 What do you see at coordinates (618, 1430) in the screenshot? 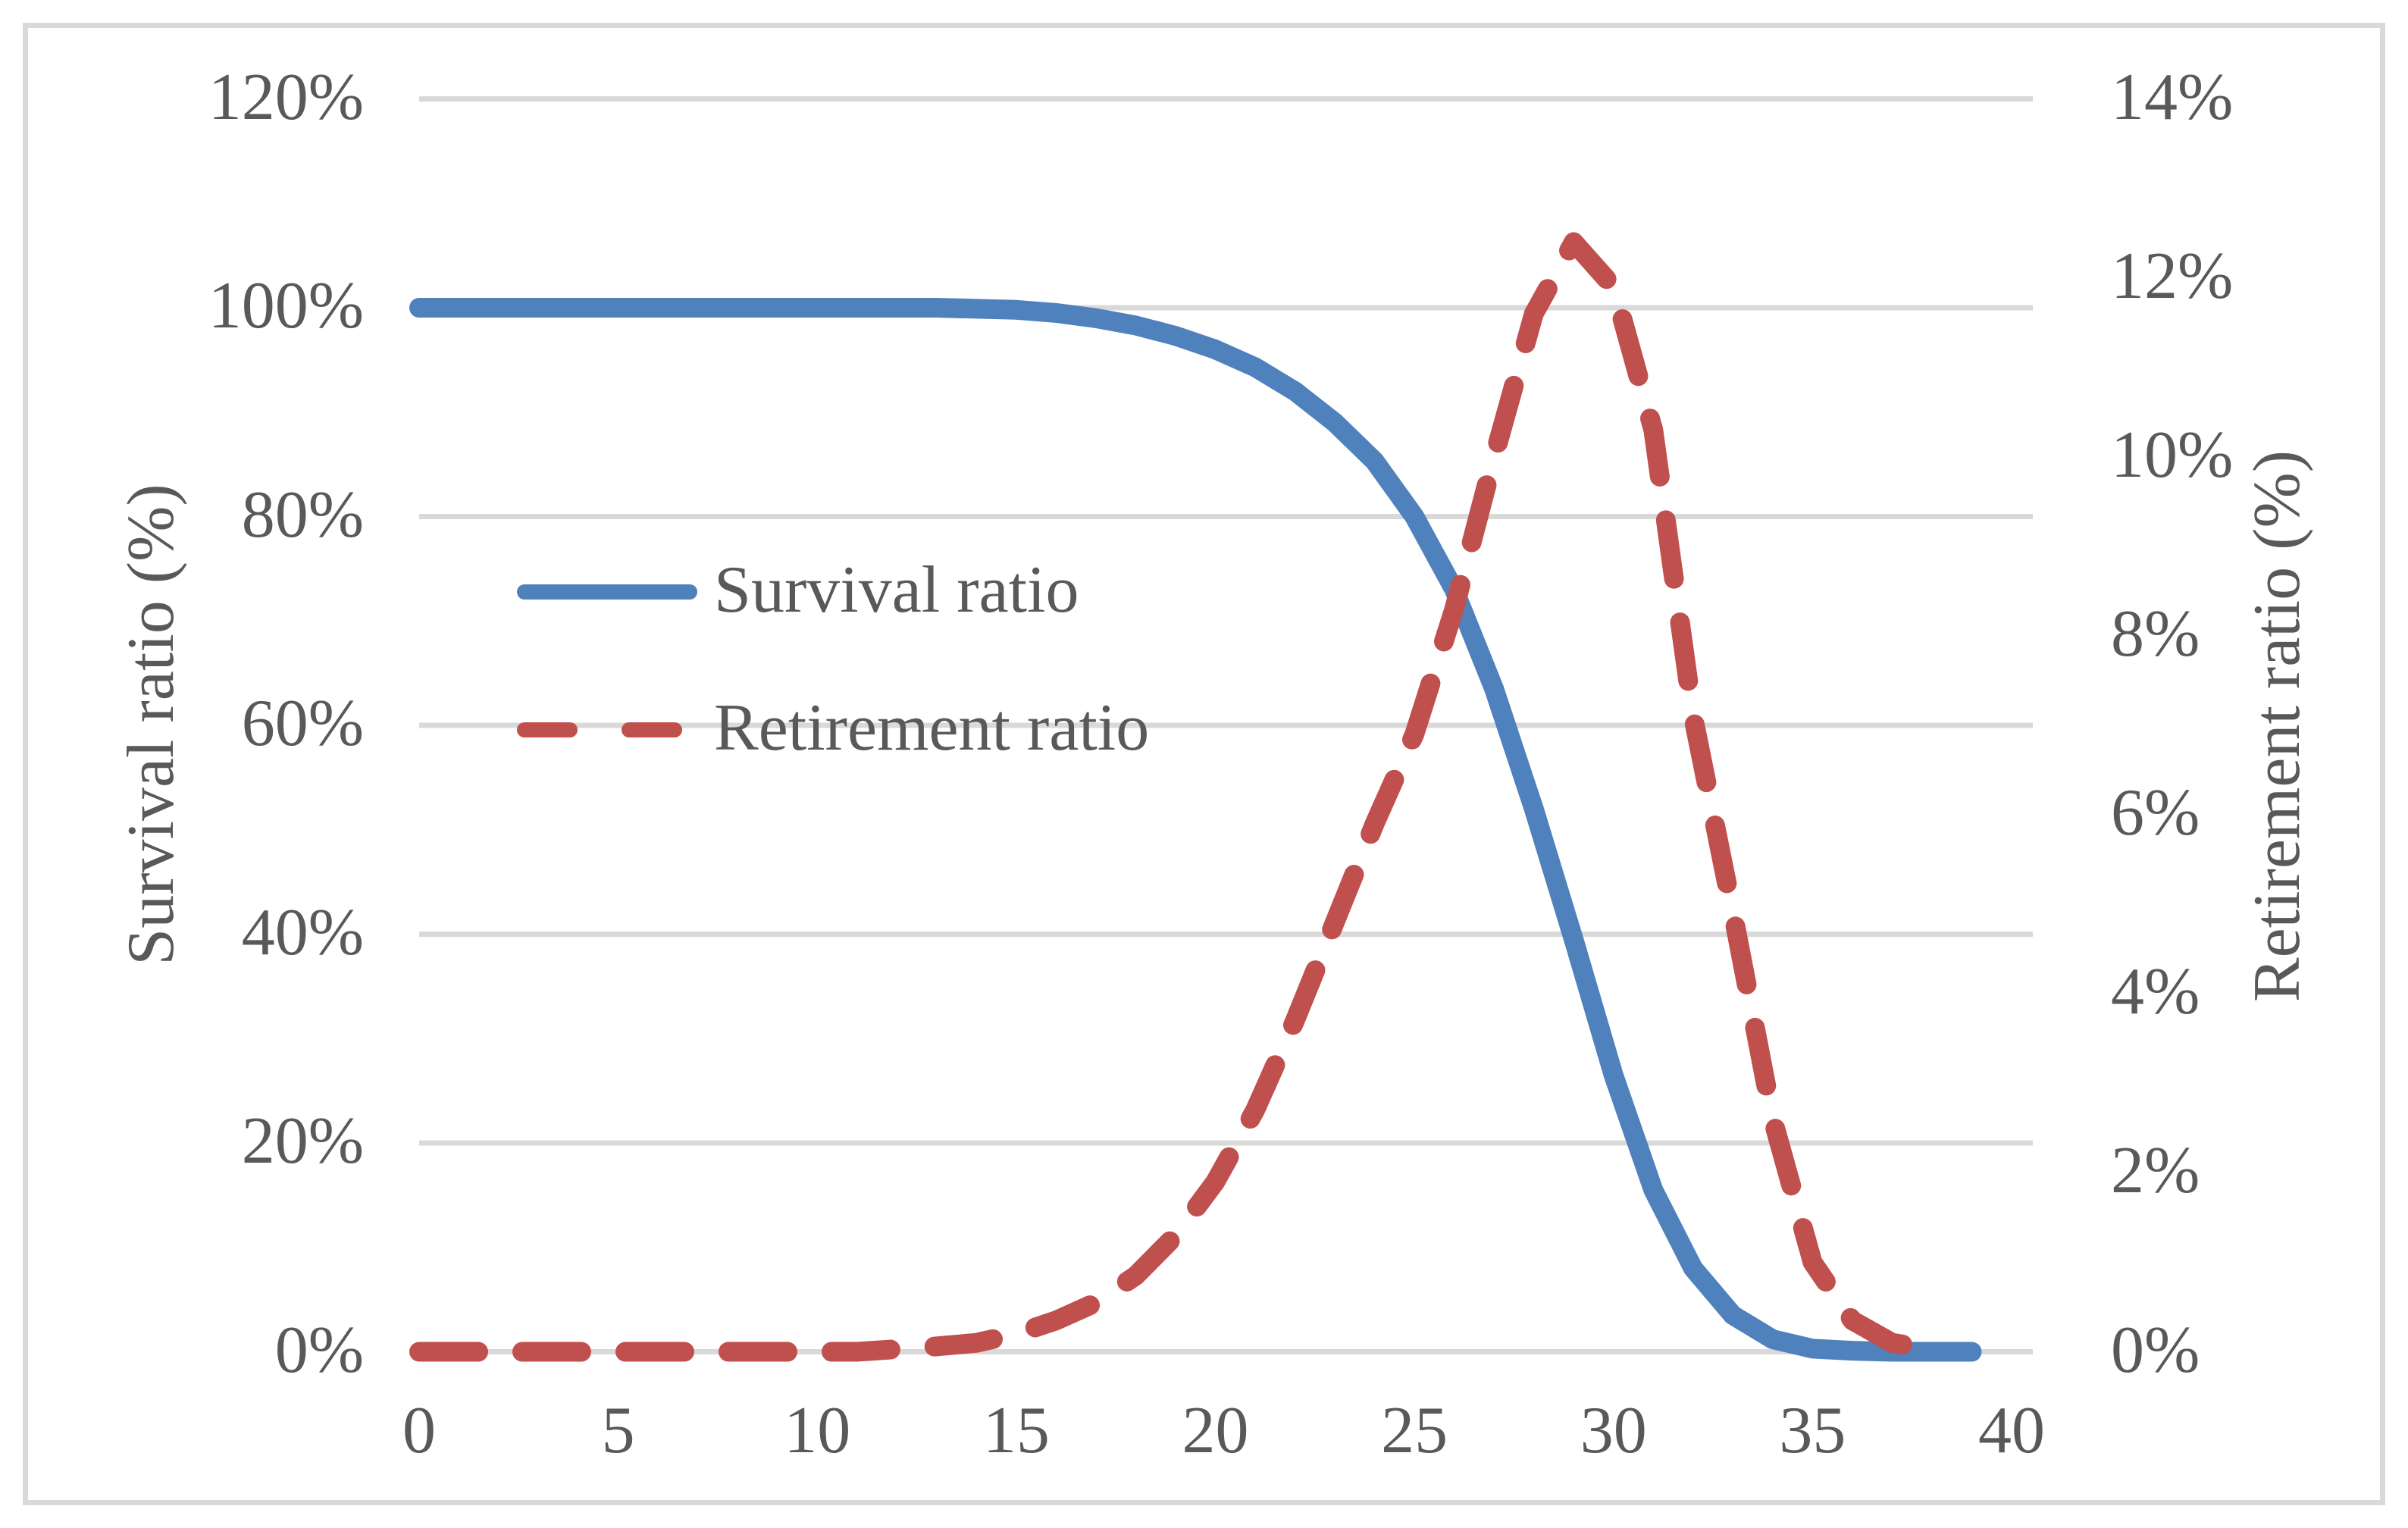
I see `x-axis-tick-label: 5` at bounding box center [618, 1430].